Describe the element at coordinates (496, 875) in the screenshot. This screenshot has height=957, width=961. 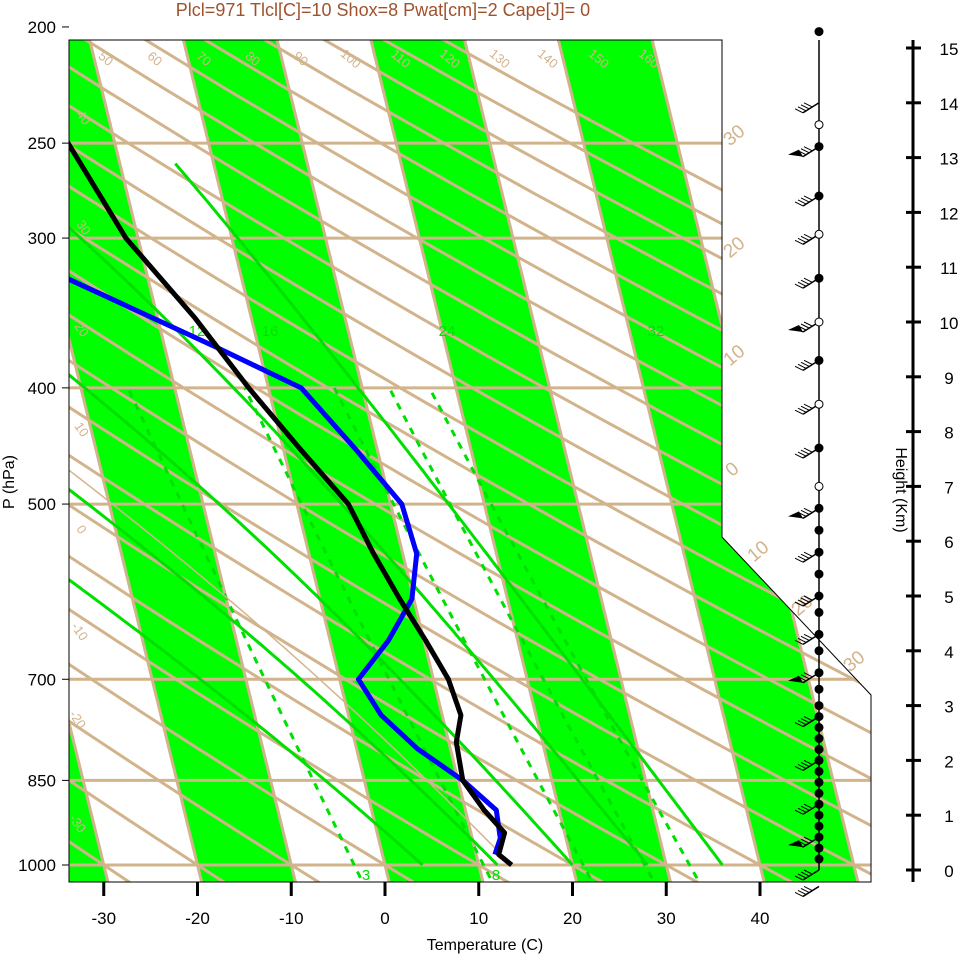
I see `mixing-ratio-label: 8` at that location.